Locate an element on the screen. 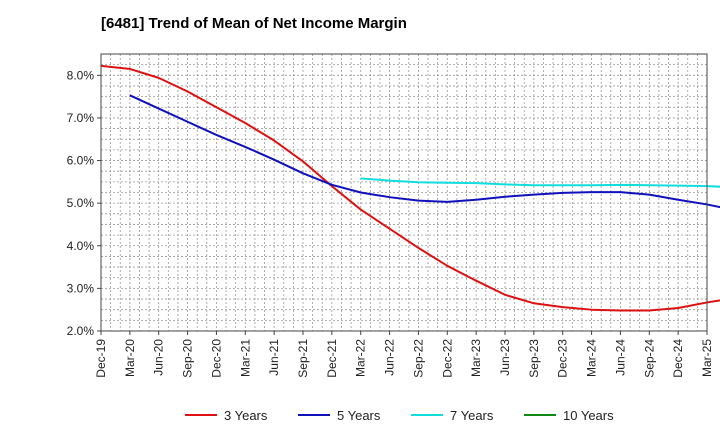  y-tick-label: 5.0% is located at coordinates (81, 203).